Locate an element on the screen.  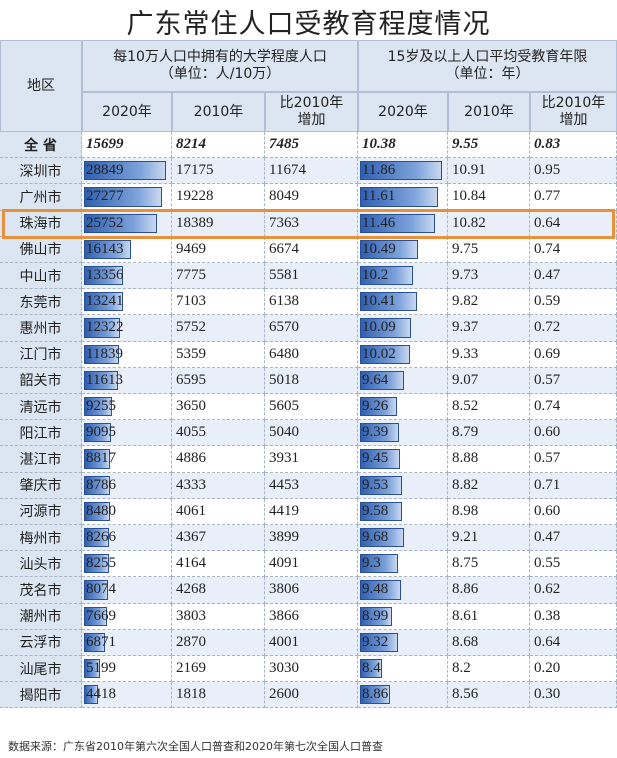
table-cell: 5359 is located at coordinates (218, 354).